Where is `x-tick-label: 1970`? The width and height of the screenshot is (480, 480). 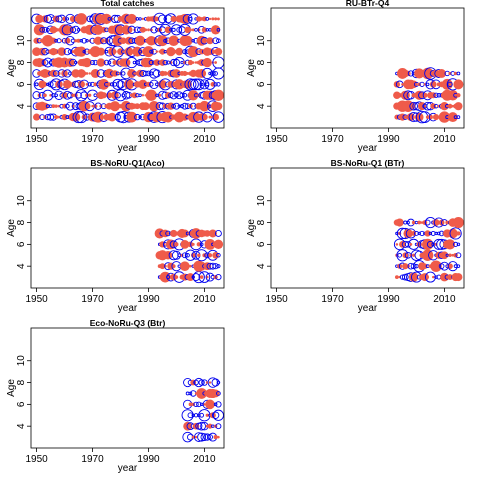
x-tick-label: 1970 is located at coordinates (92, 299).